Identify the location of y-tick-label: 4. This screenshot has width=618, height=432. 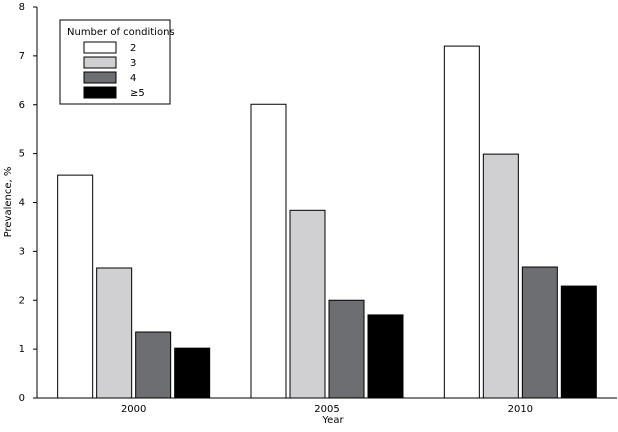
(22, 203).